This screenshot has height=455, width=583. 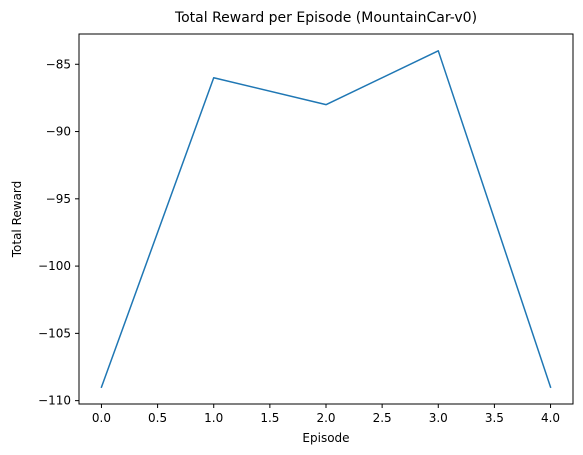 What do you see at coordinates (54, 266) in the screenshot?
I see `y-tick-label: −100` at bounding box center [54, 266].